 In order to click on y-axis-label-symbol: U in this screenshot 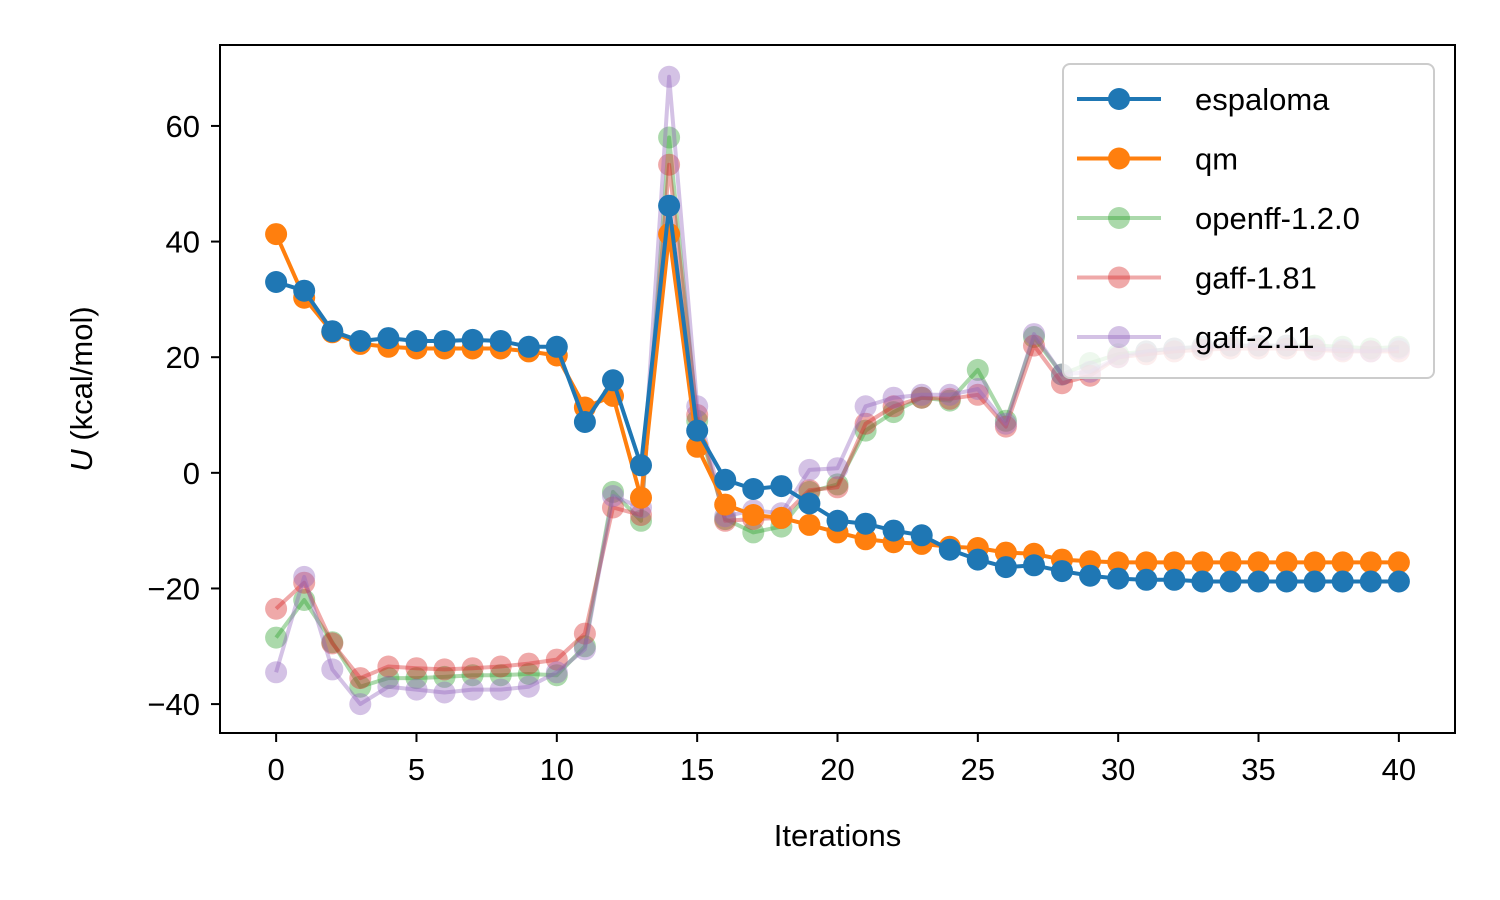, I will do `click(81, 460)`.